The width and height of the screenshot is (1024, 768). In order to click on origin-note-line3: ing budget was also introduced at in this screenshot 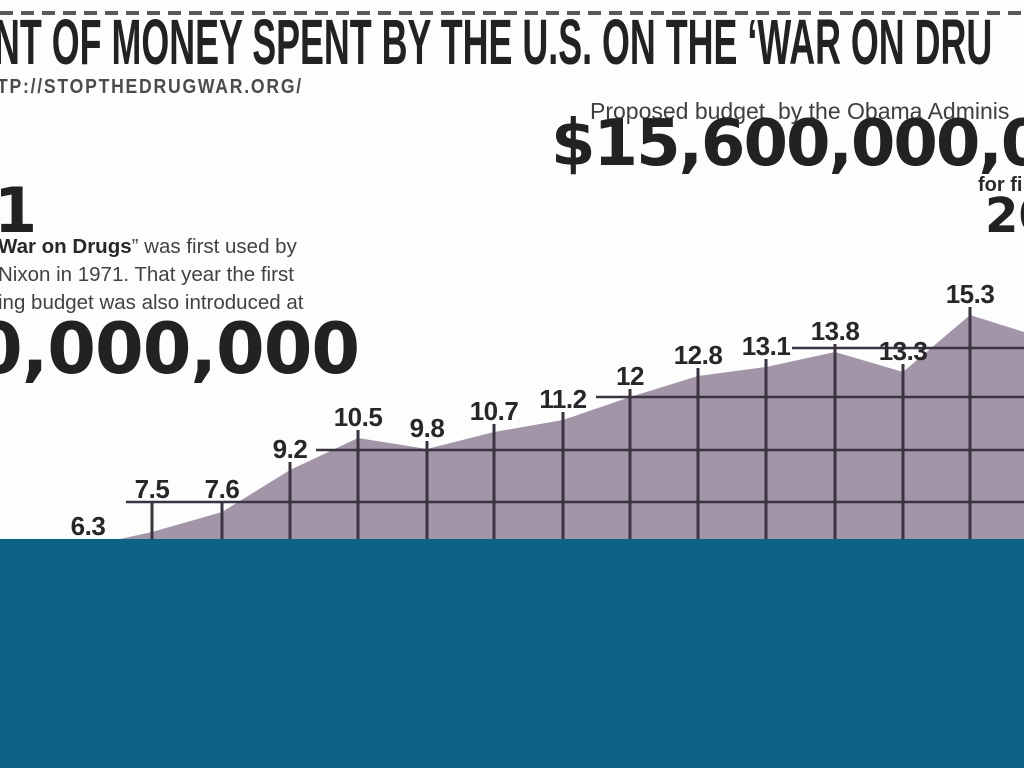, I will do `click(152, 302)`.